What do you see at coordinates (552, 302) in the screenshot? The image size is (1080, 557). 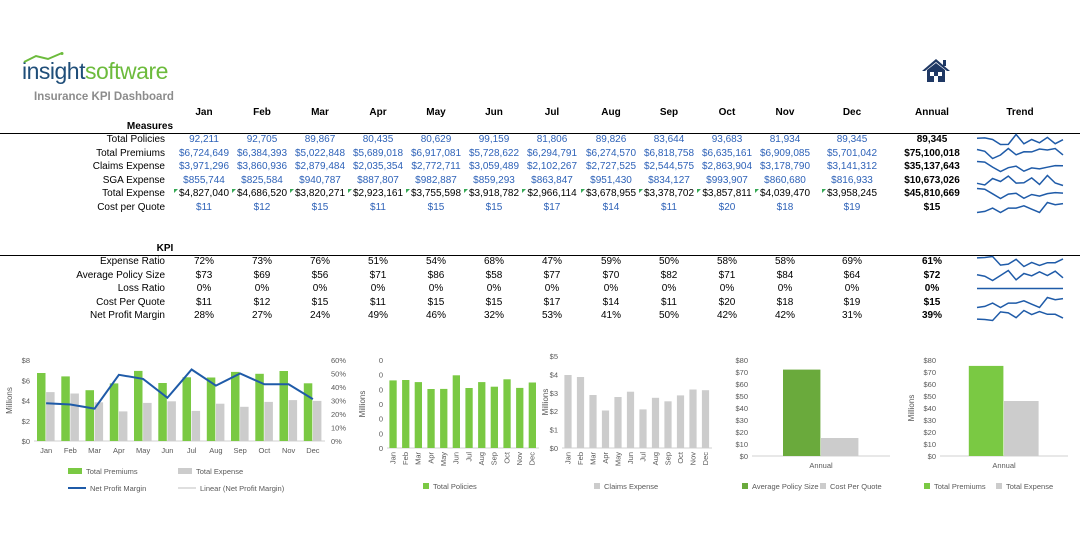 I see `kpi-value: $17` at bounding box center [552, 302].